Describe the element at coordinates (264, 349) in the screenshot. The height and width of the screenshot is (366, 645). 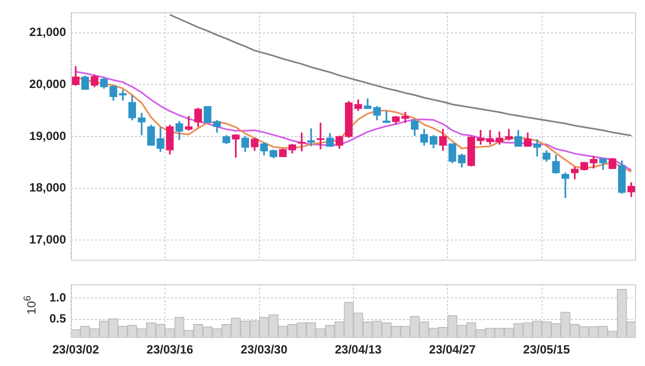
I see `x-tick-label: 23/03/30` at that location.